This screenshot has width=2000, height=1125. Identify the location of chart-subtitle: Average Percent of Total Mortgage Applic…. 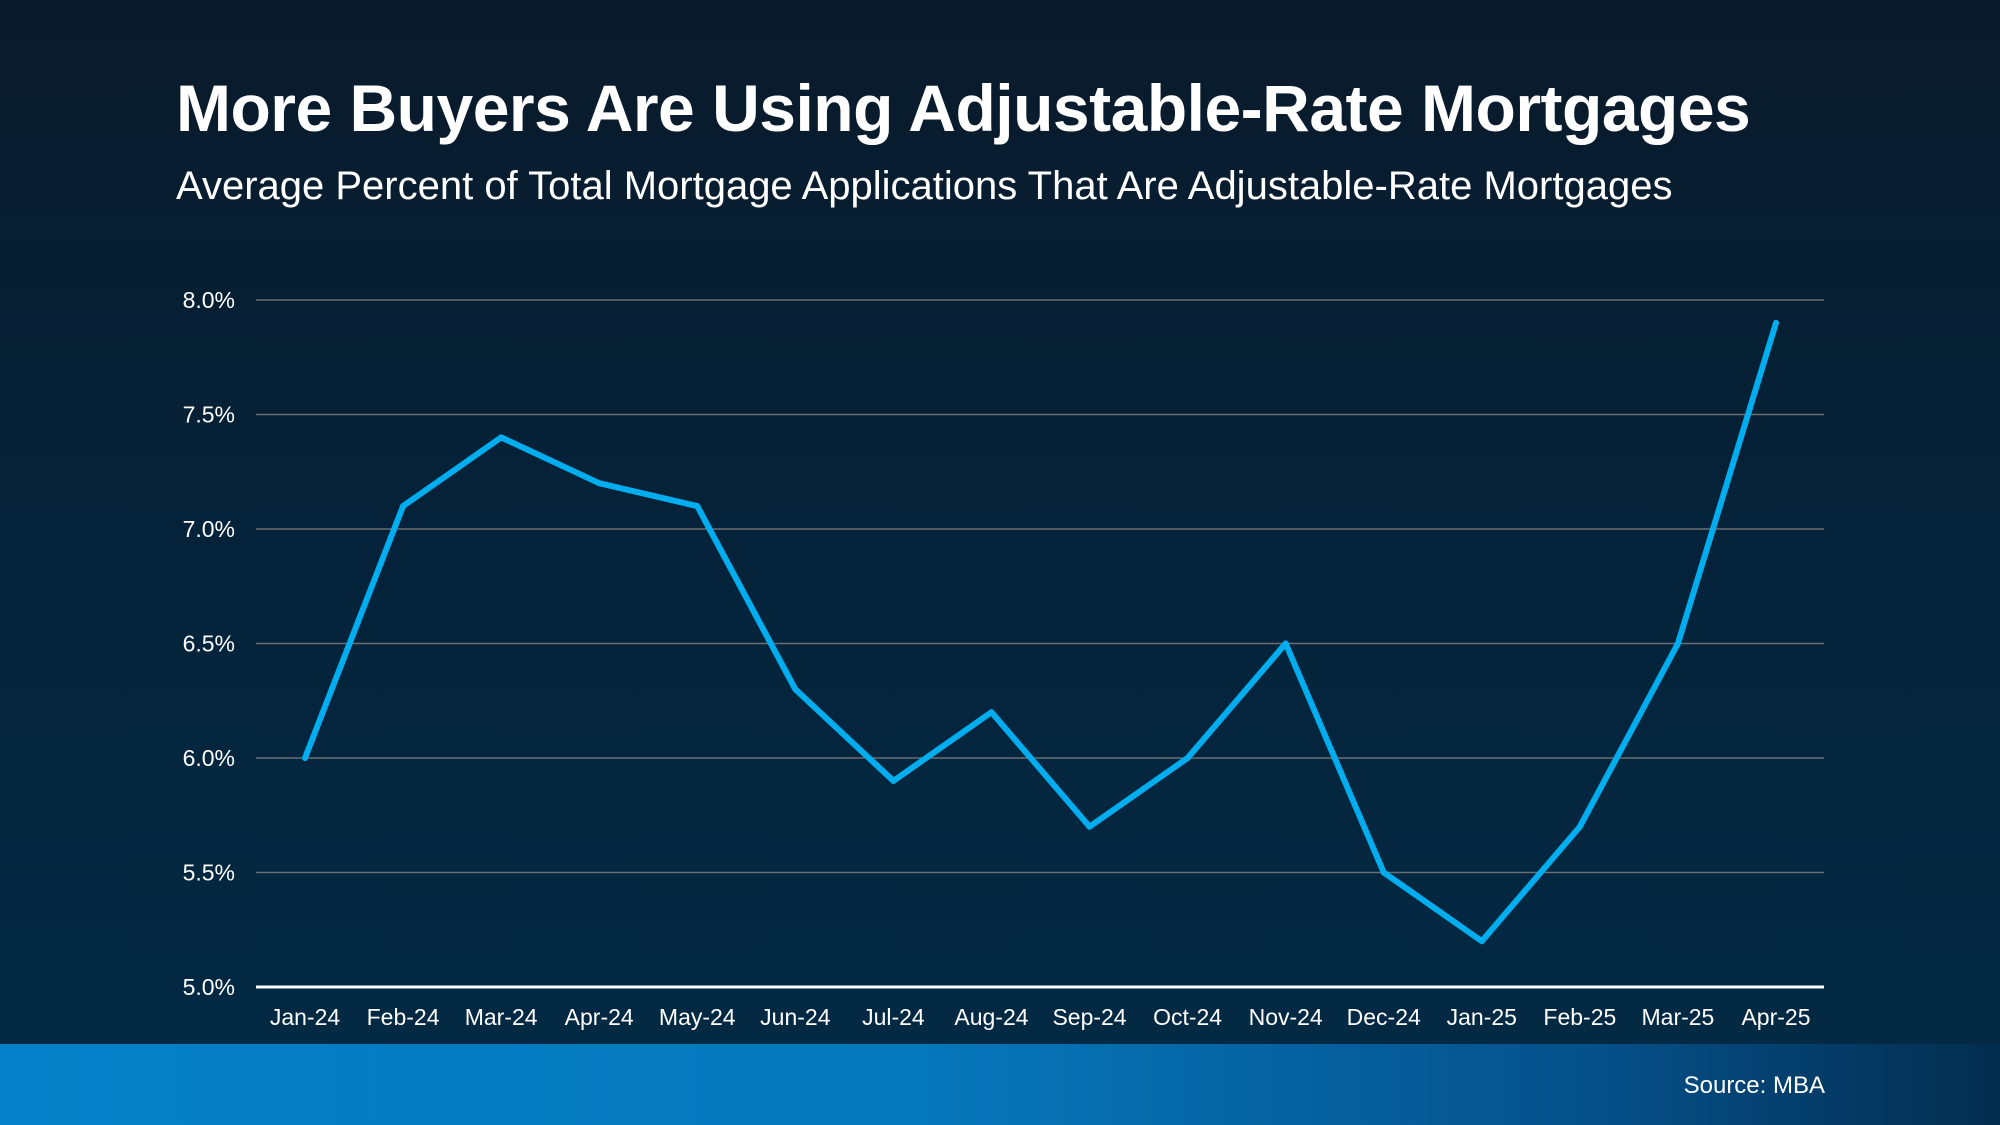
(924, 186).